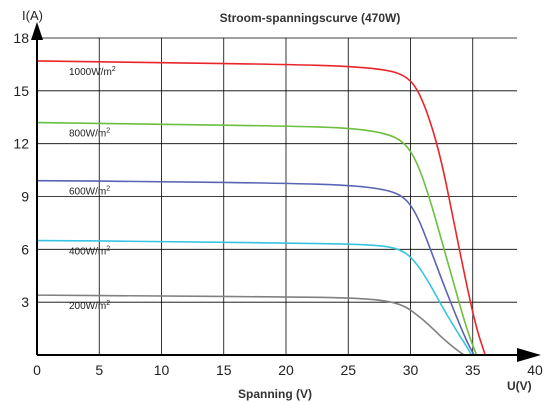 The image size is (544, 402). Describe the element at coordinates (535, 370) in the screenshot. I see `x-tick-label: 40` at that location.